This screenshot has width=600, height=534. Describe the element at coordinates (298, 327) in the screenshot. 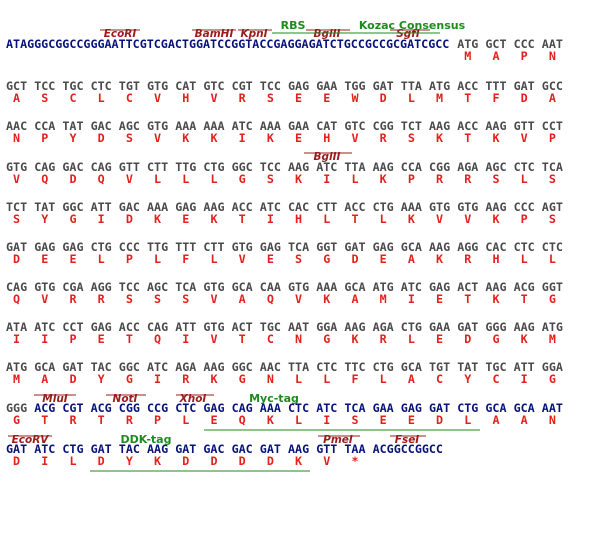

I see `codon: AAT` at that location.